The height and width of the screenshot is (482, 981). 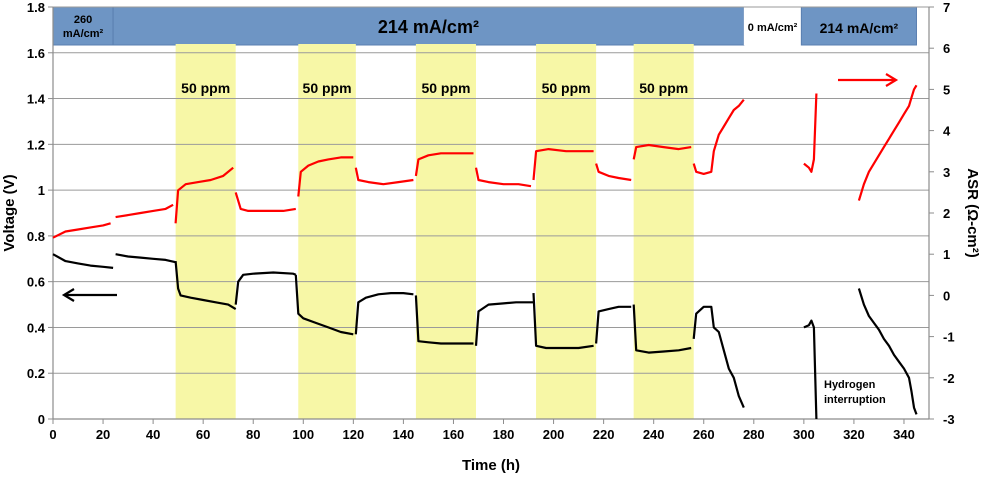 What do you see at coordinates (36, 236) in the screenshot?
I see `left-tick-label: 0.8` at bounding box center [36, 236].